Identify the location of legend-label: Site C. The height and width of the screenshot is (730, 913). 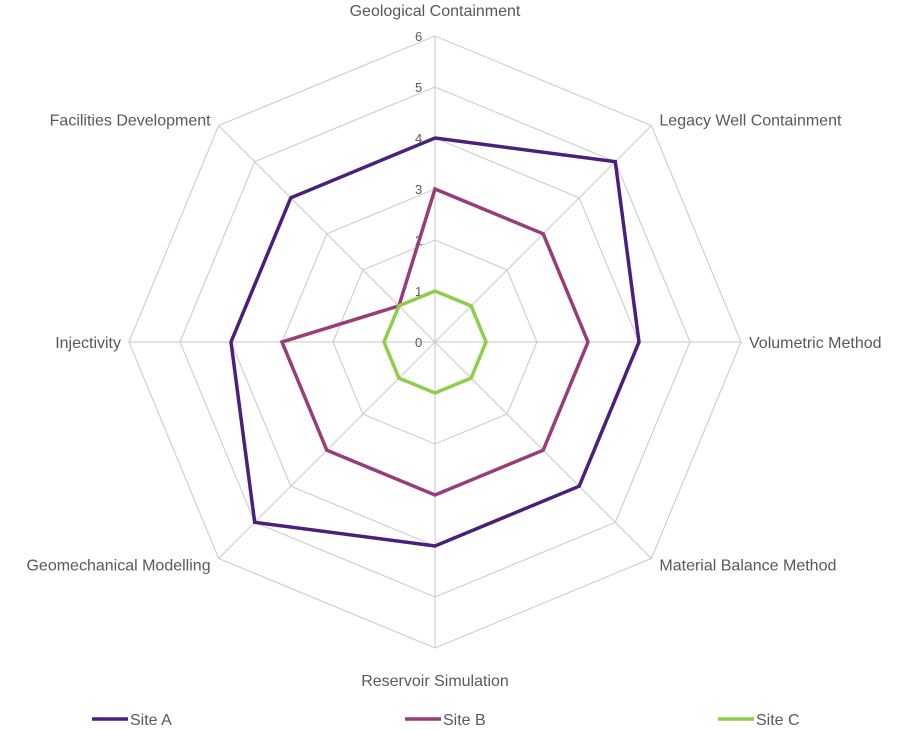
(778, 720).